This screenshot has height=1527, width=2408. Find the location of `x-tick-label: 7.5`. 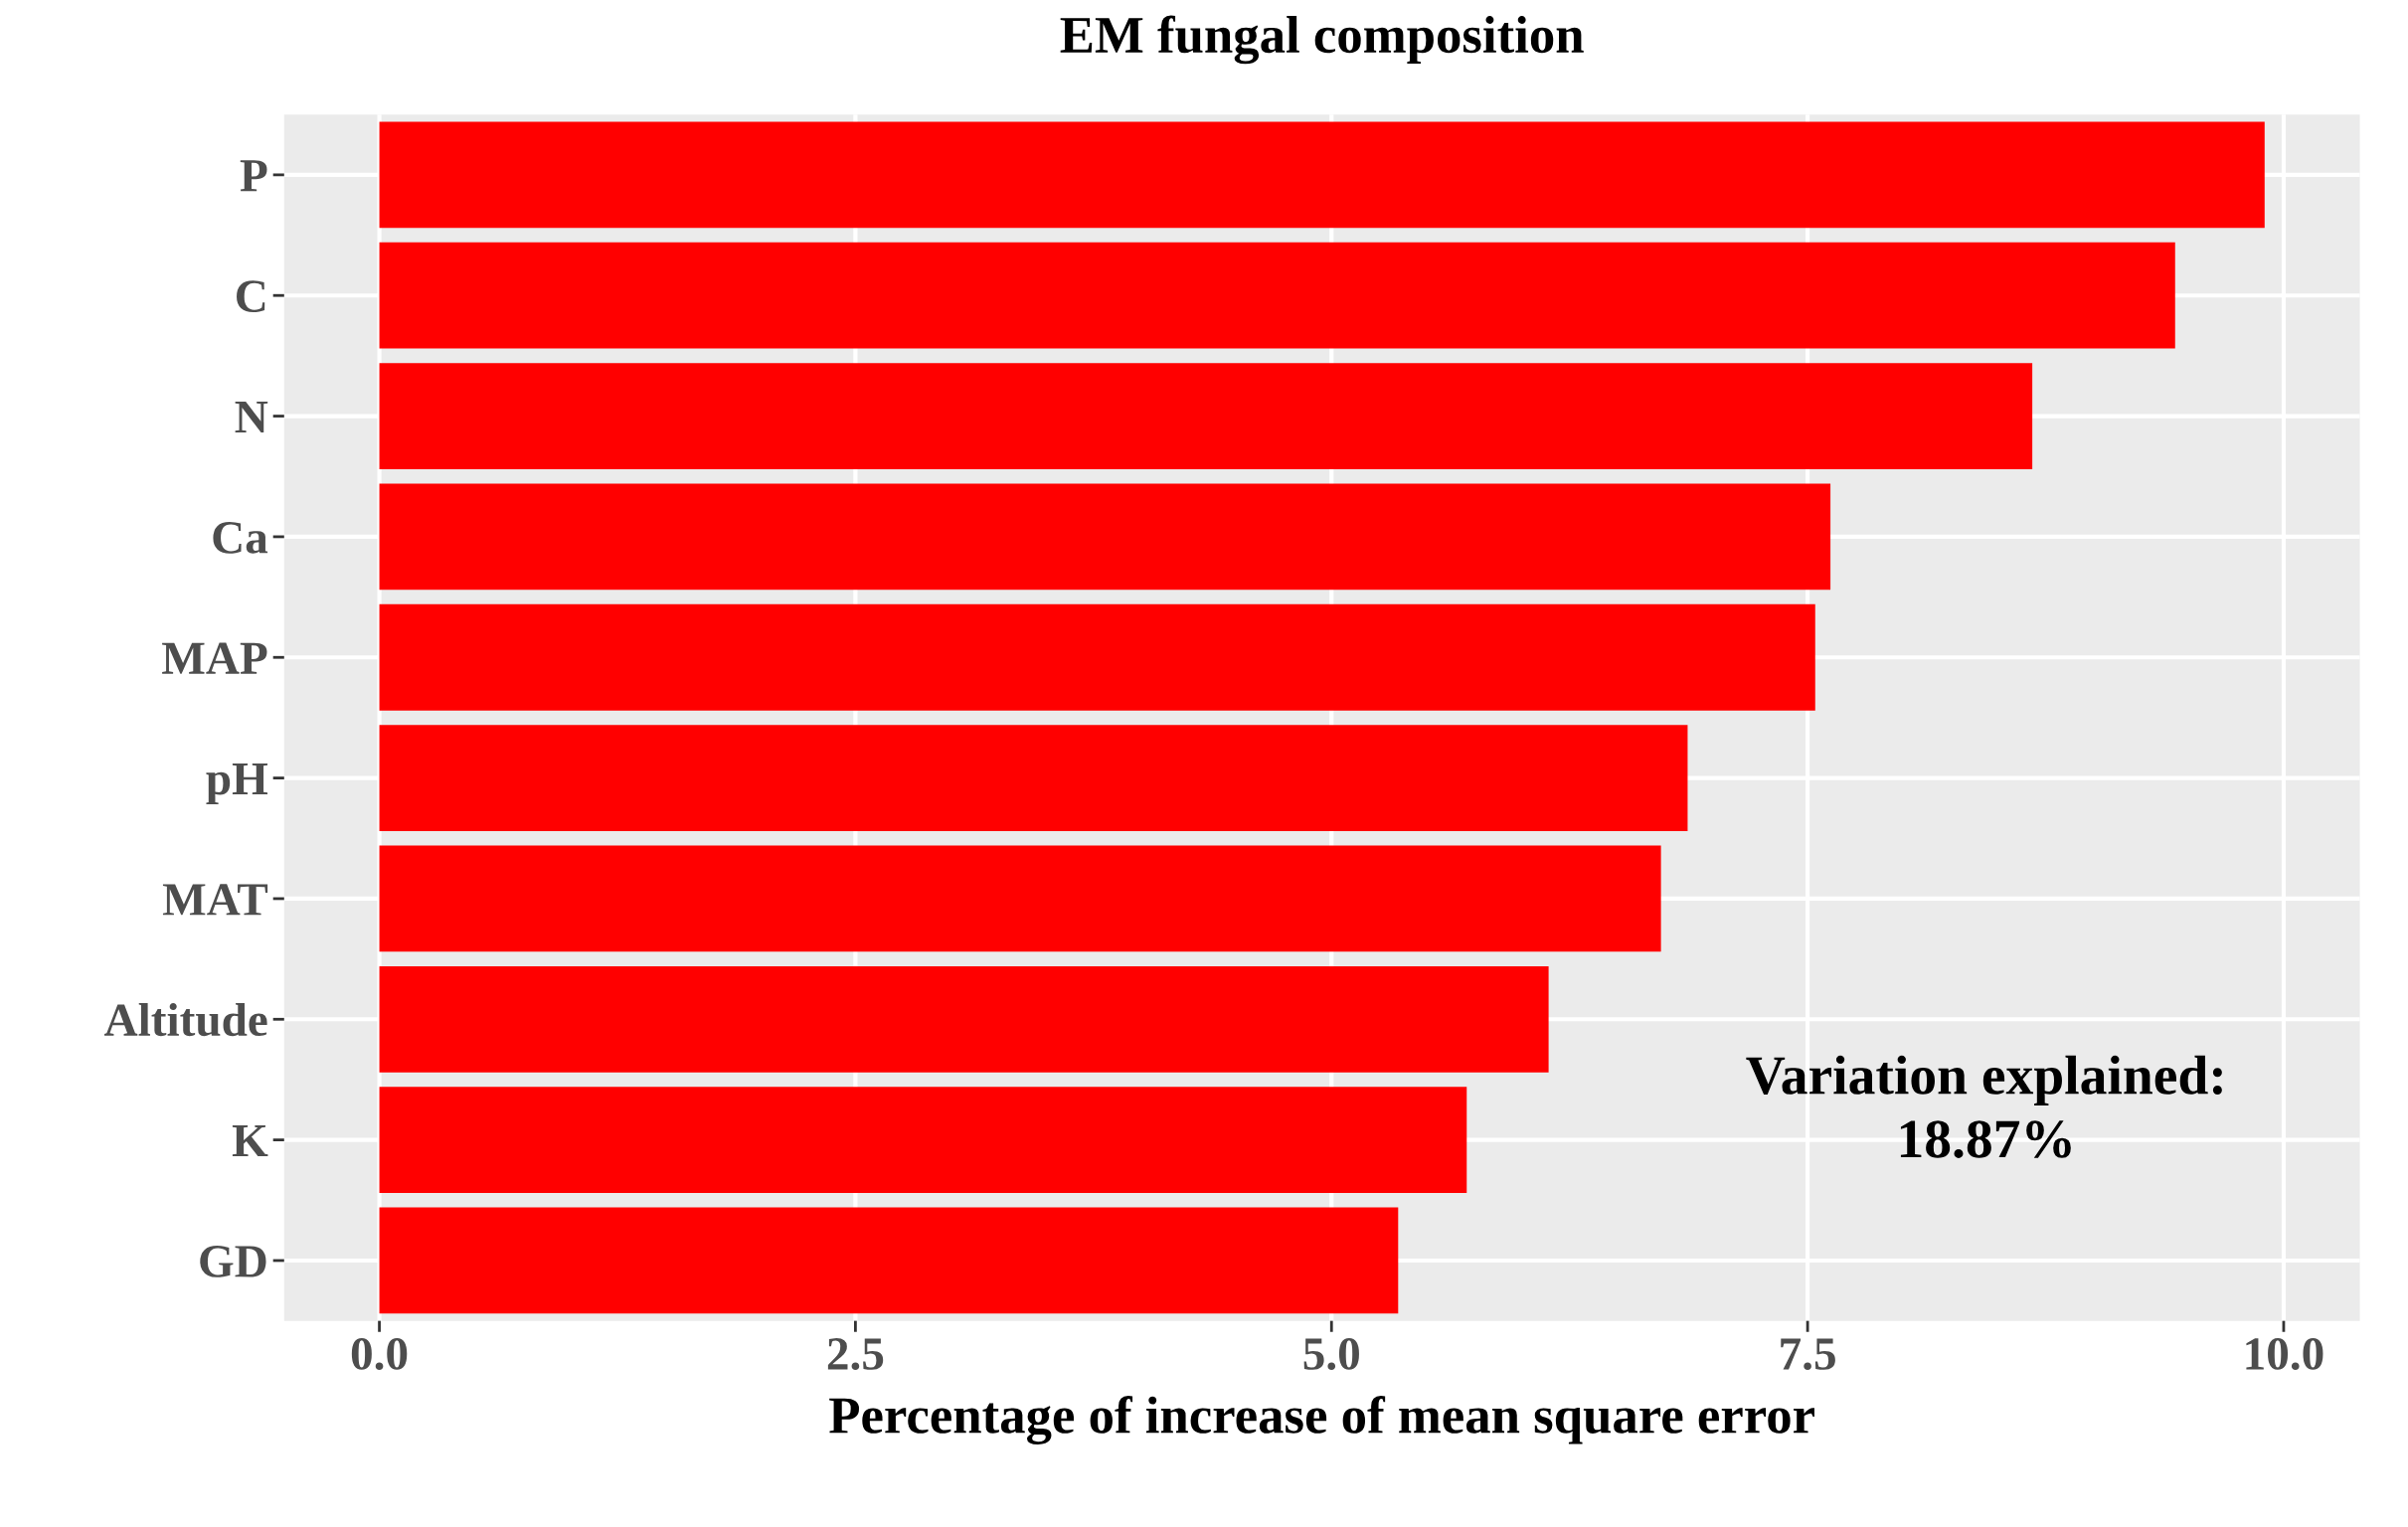

x-tick-label: 7.5 is located at coordinates (1808, 1354).